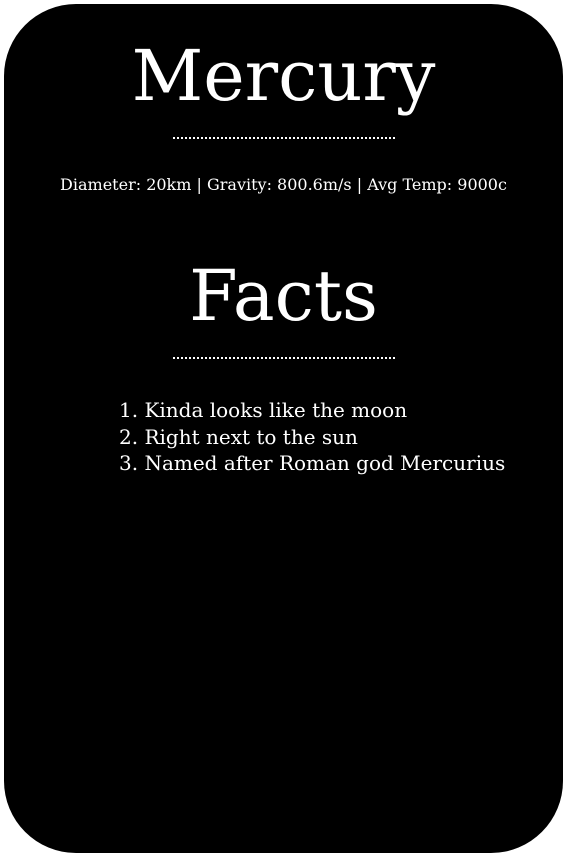 This screenshot has height=857, width=567. Describe the element at coordinates (283, 296) in the screenshot. I see `facts-heading: Facts` at that location.